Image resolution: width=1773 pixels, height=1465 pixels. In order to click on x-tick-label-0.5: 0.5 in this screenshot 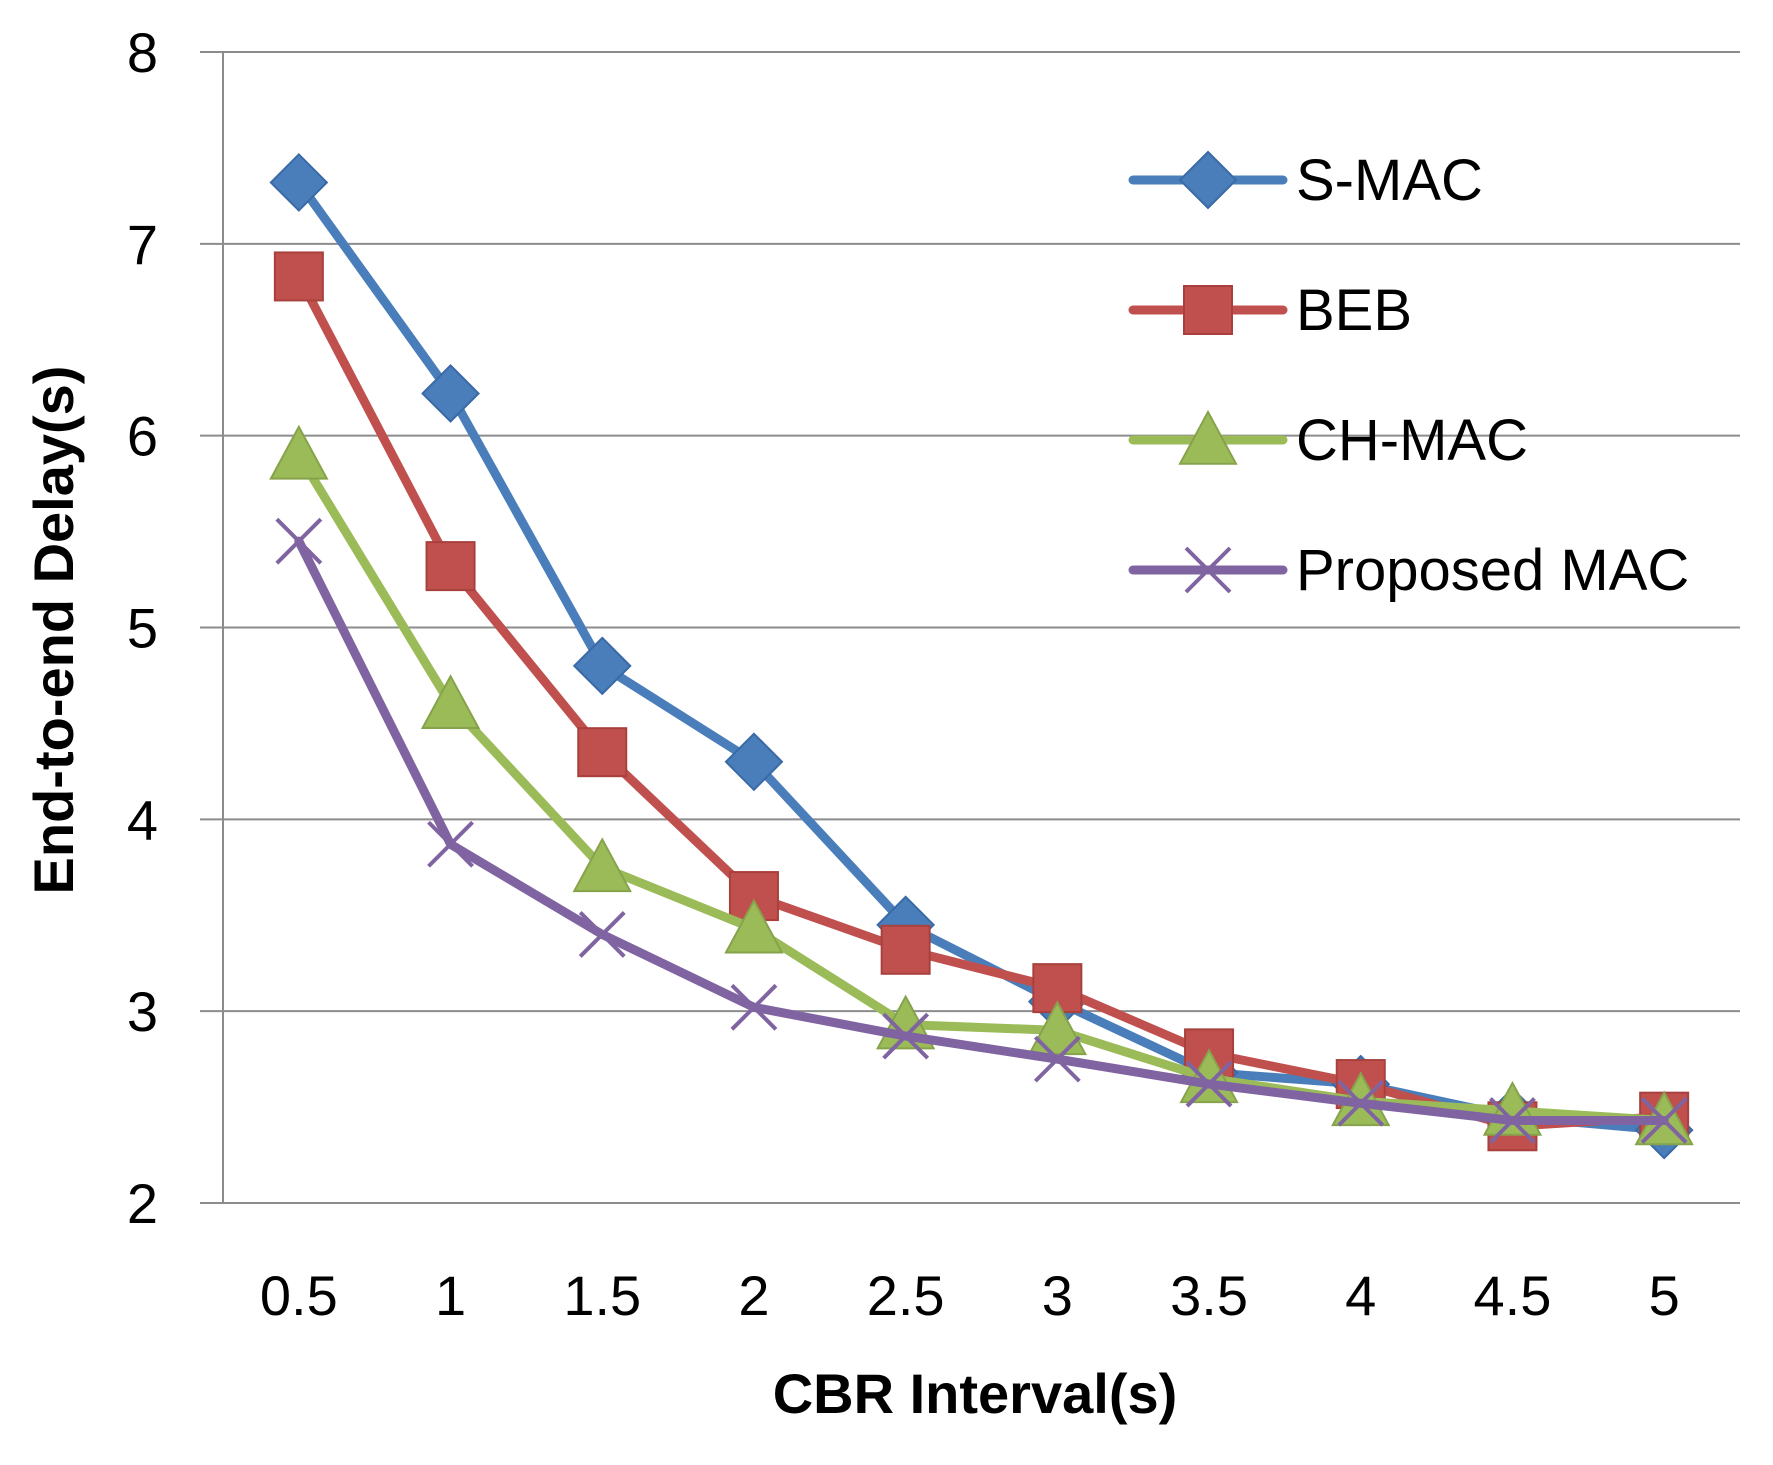, I will do `click(299, 1295)`.